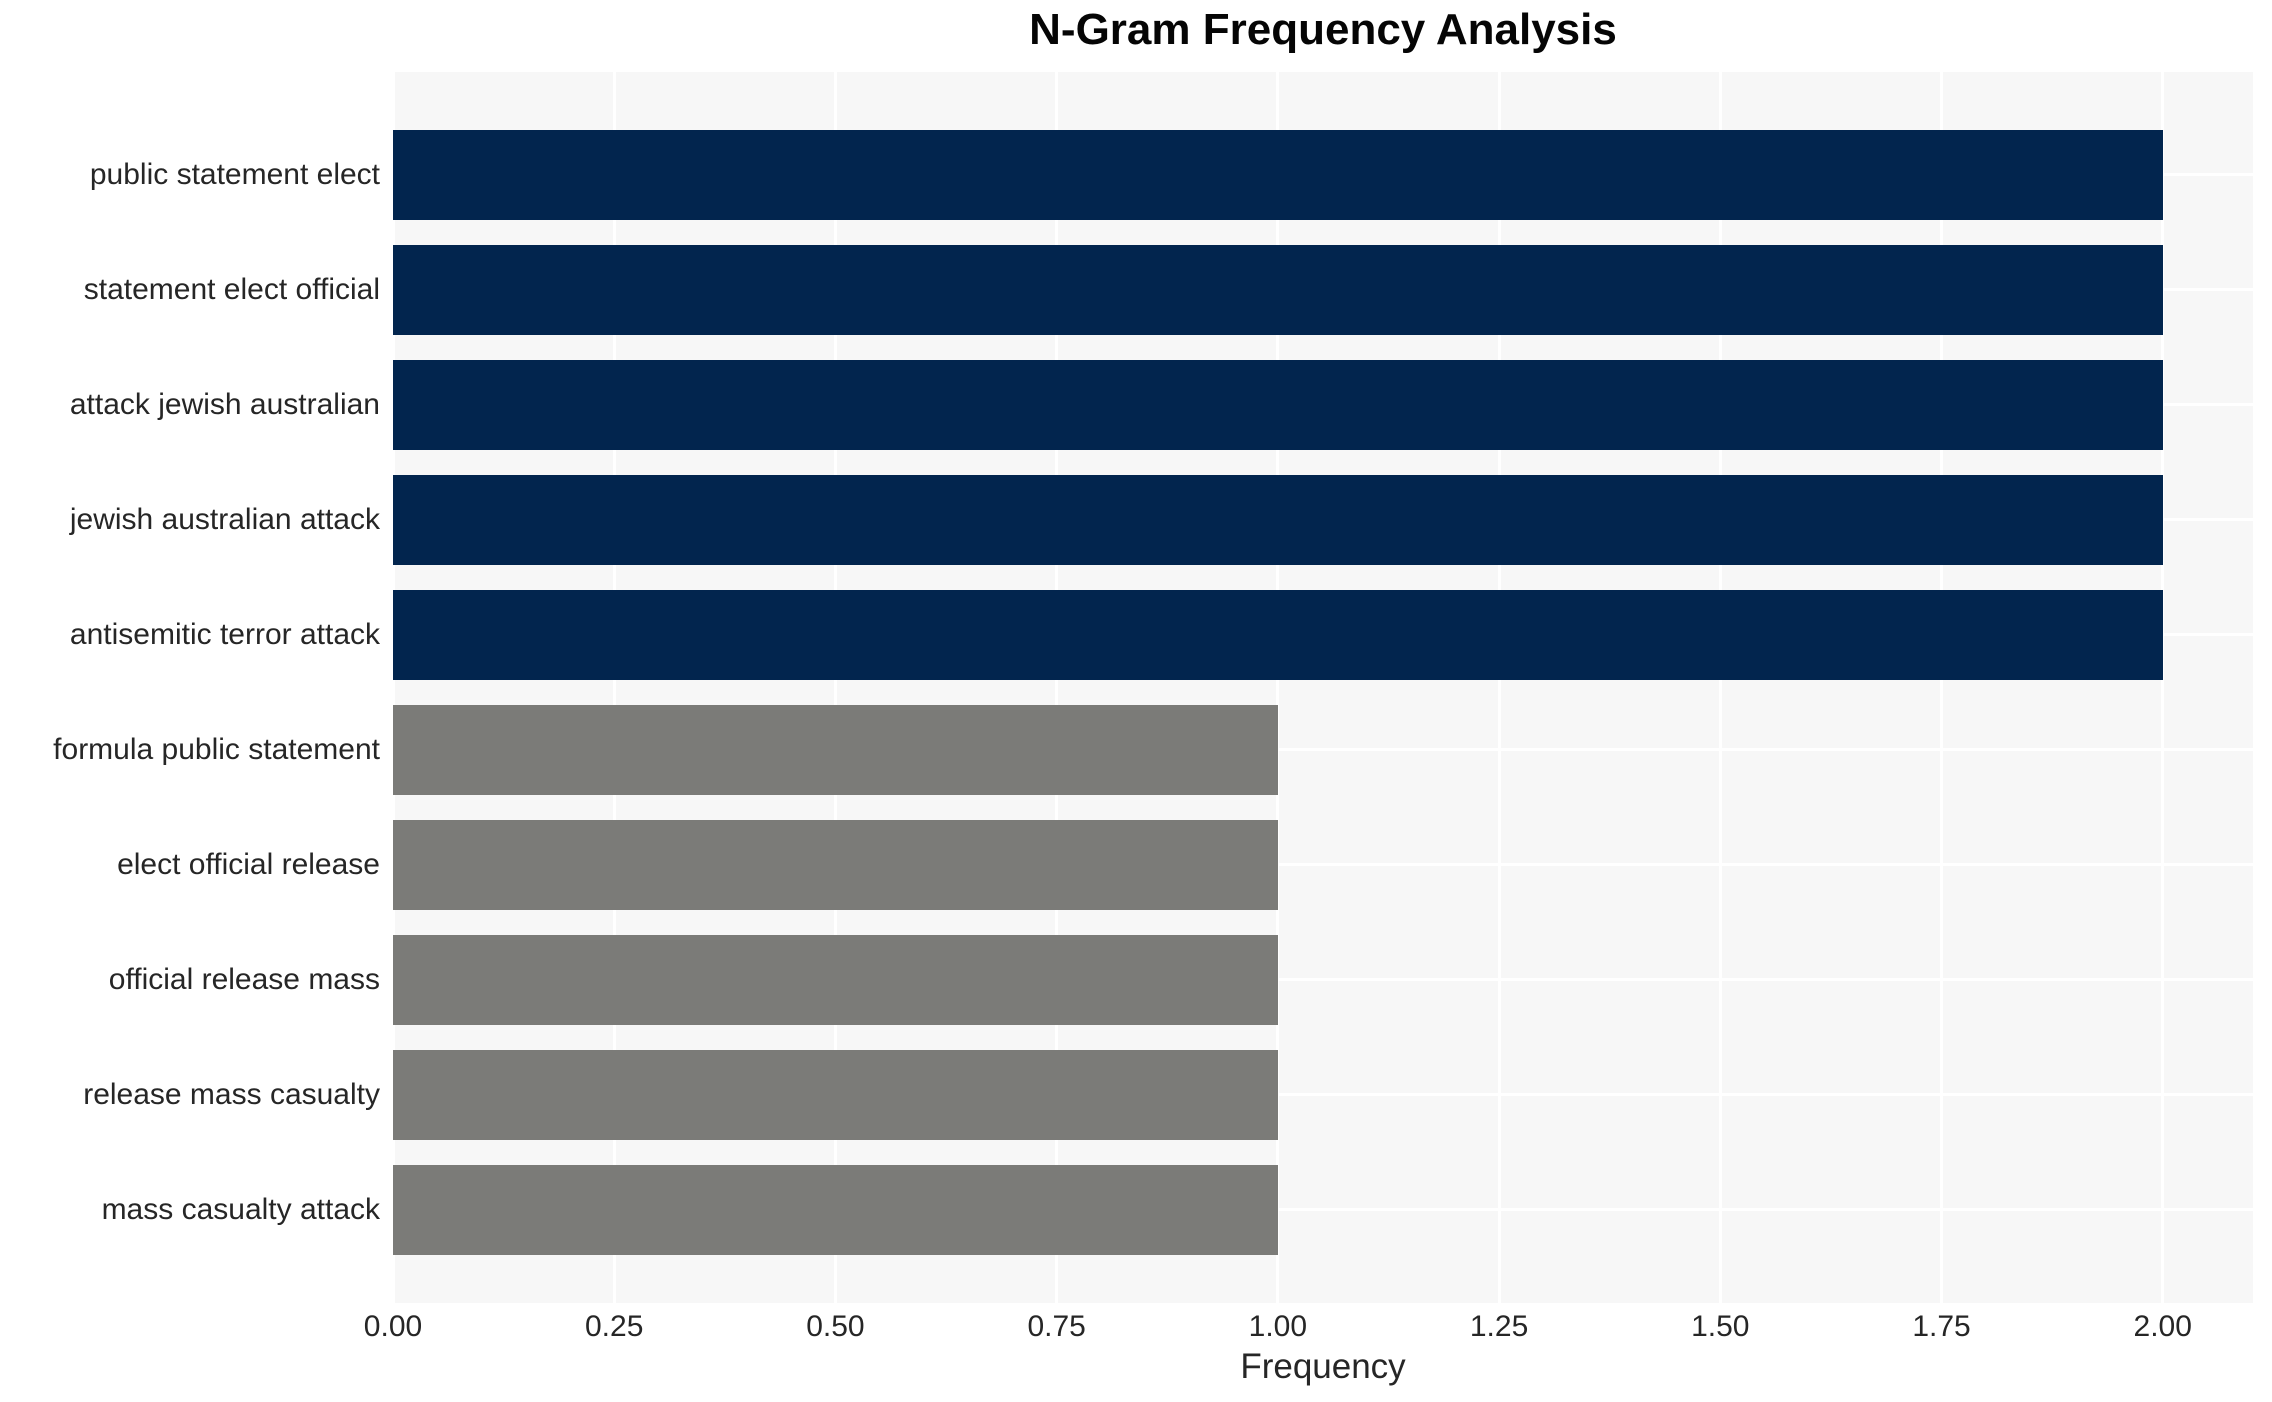  I want to click on x-tick-label: 1.50, so click(1720, 1326).